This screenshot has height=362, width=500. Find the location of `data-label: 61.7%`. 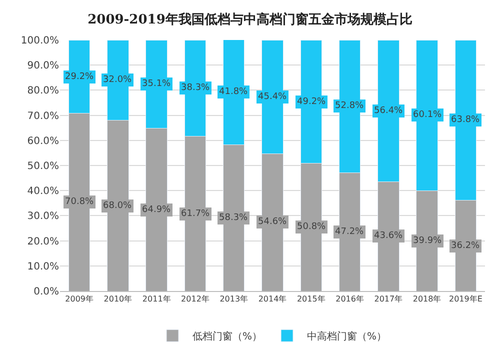

data-label: 61.7% is located at coordinates (195, 214).